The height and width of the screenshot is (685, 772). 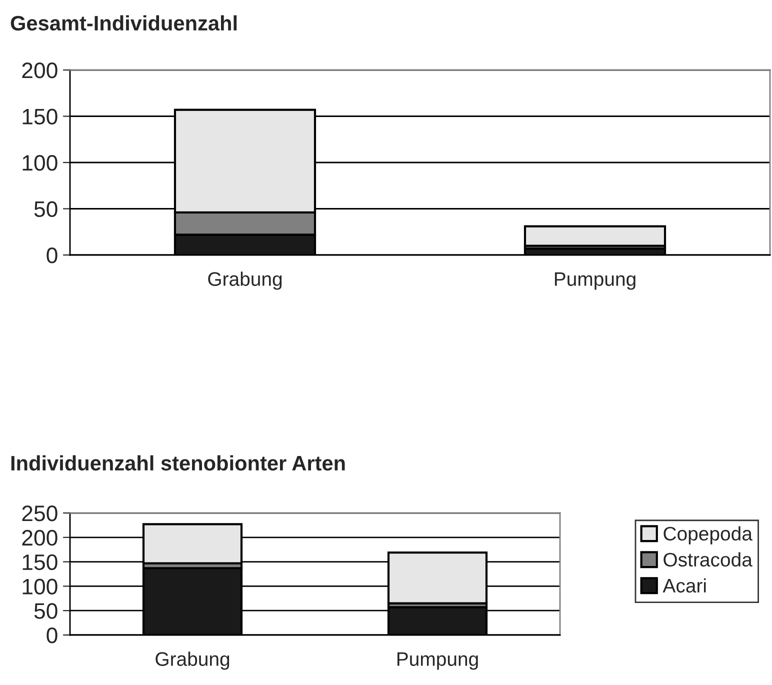 I want to click on y-tick-label: 250, so click(x=40, y=514).